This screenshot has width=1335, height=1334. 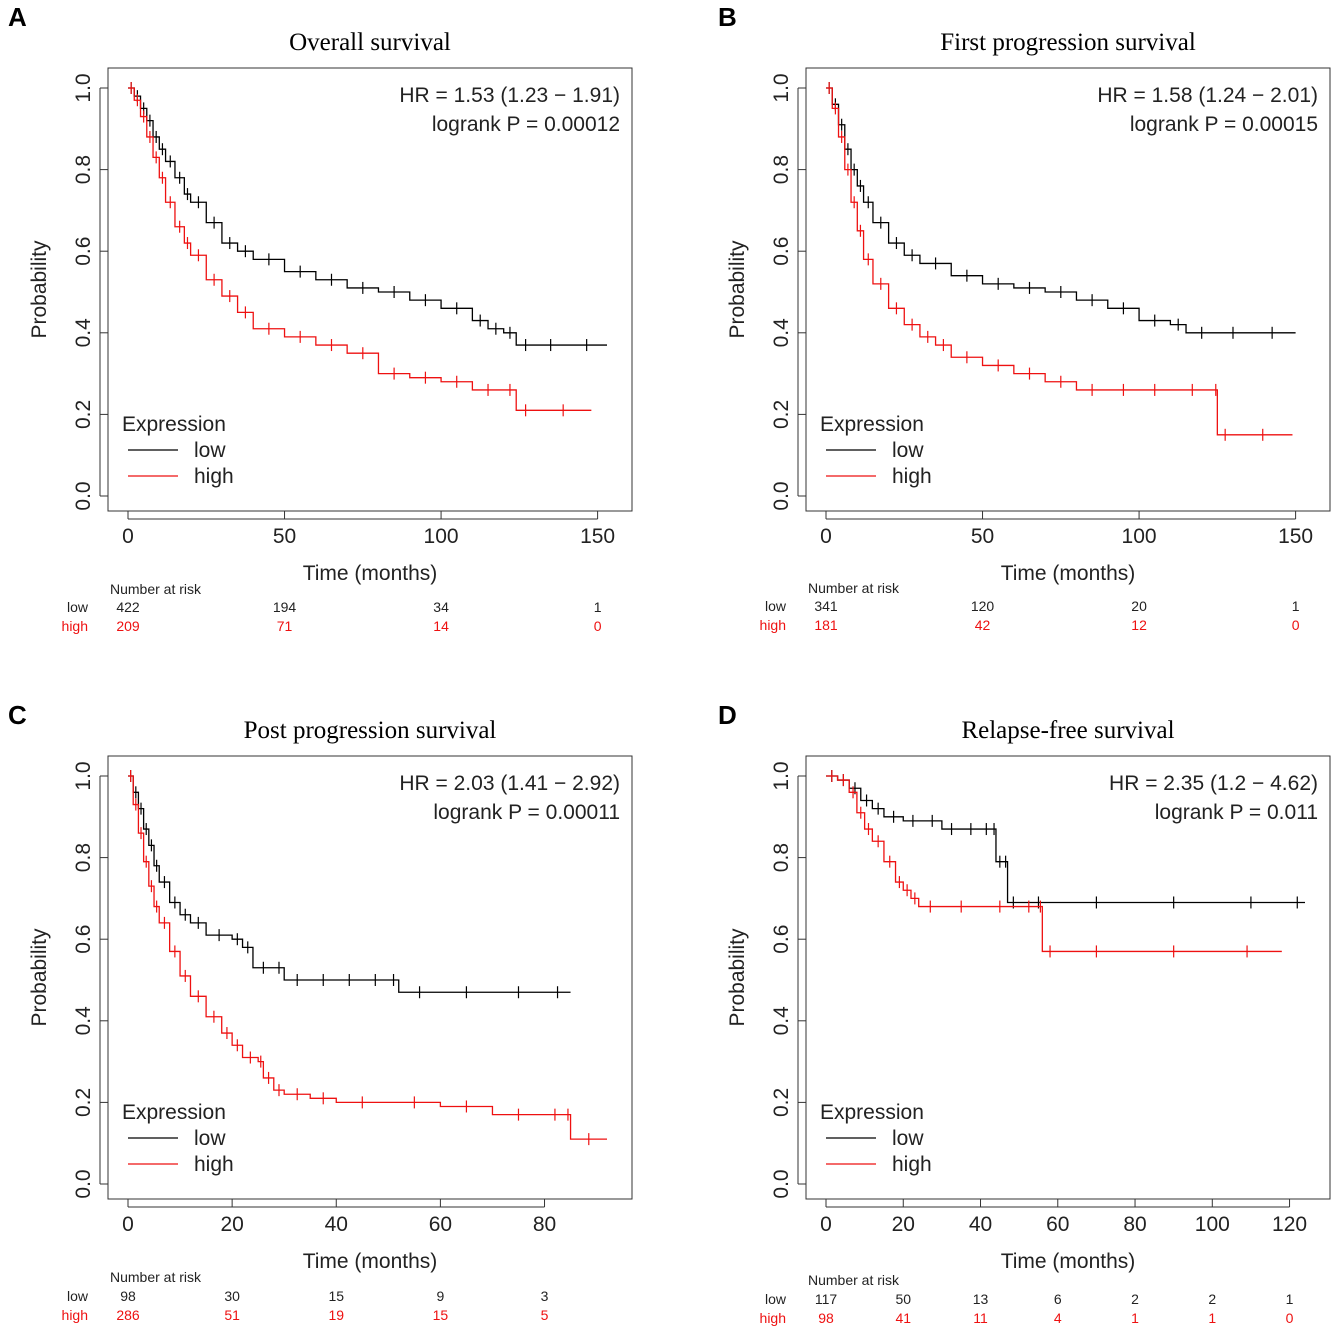 What do you see at coordinates (1289, 1224) in the screenshot?
I see `x-tick-label: 120` at bounding box center [1289, 1224].